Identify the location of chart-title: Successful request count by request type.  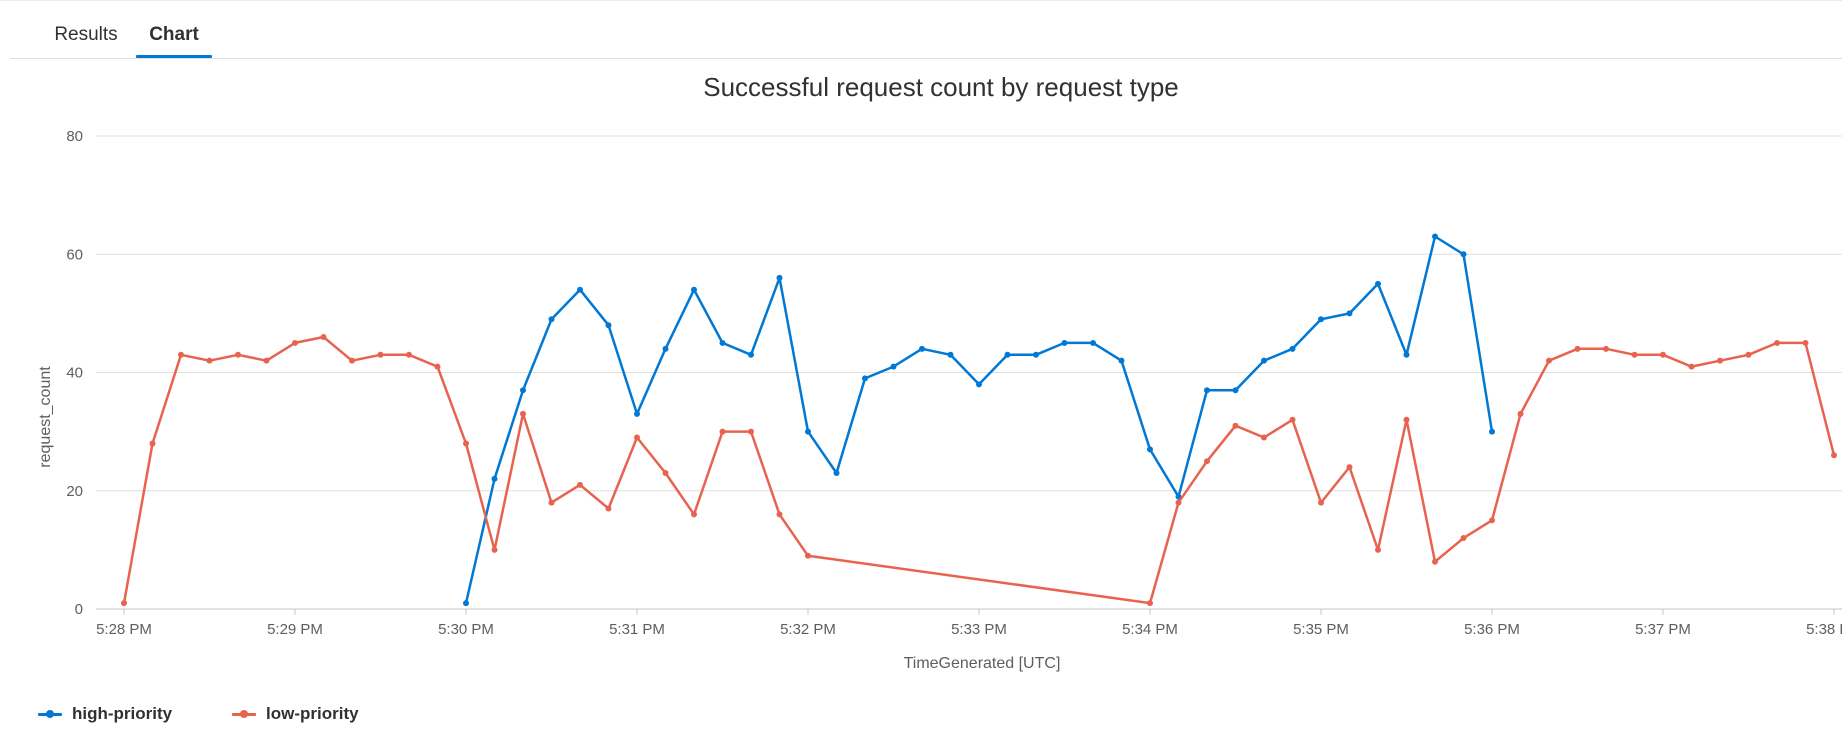
(941, 87).